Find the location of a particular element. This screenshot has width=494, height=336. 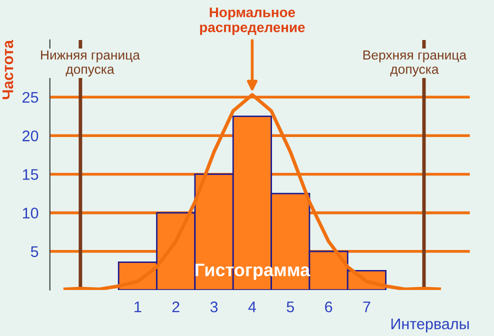

annotation: Нормальное распределение is located at coordinates (252, 21).